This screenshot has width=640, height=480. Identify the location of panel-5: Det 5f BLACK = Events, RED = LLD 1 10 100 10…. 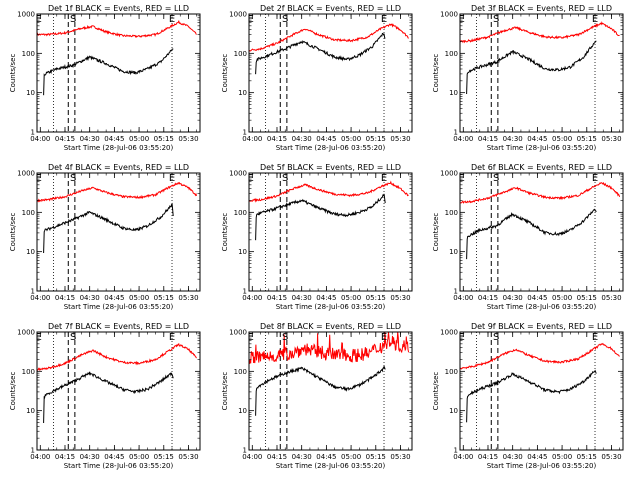
(317, 237).